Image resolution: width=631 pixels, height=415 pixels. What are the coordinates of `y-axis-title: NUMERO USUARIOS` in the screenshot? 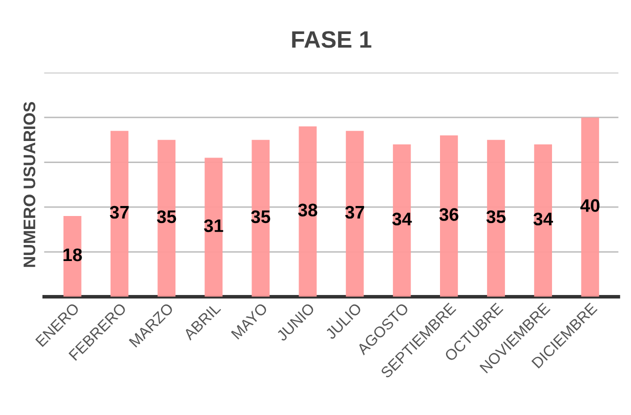 It's located at (30, 184).